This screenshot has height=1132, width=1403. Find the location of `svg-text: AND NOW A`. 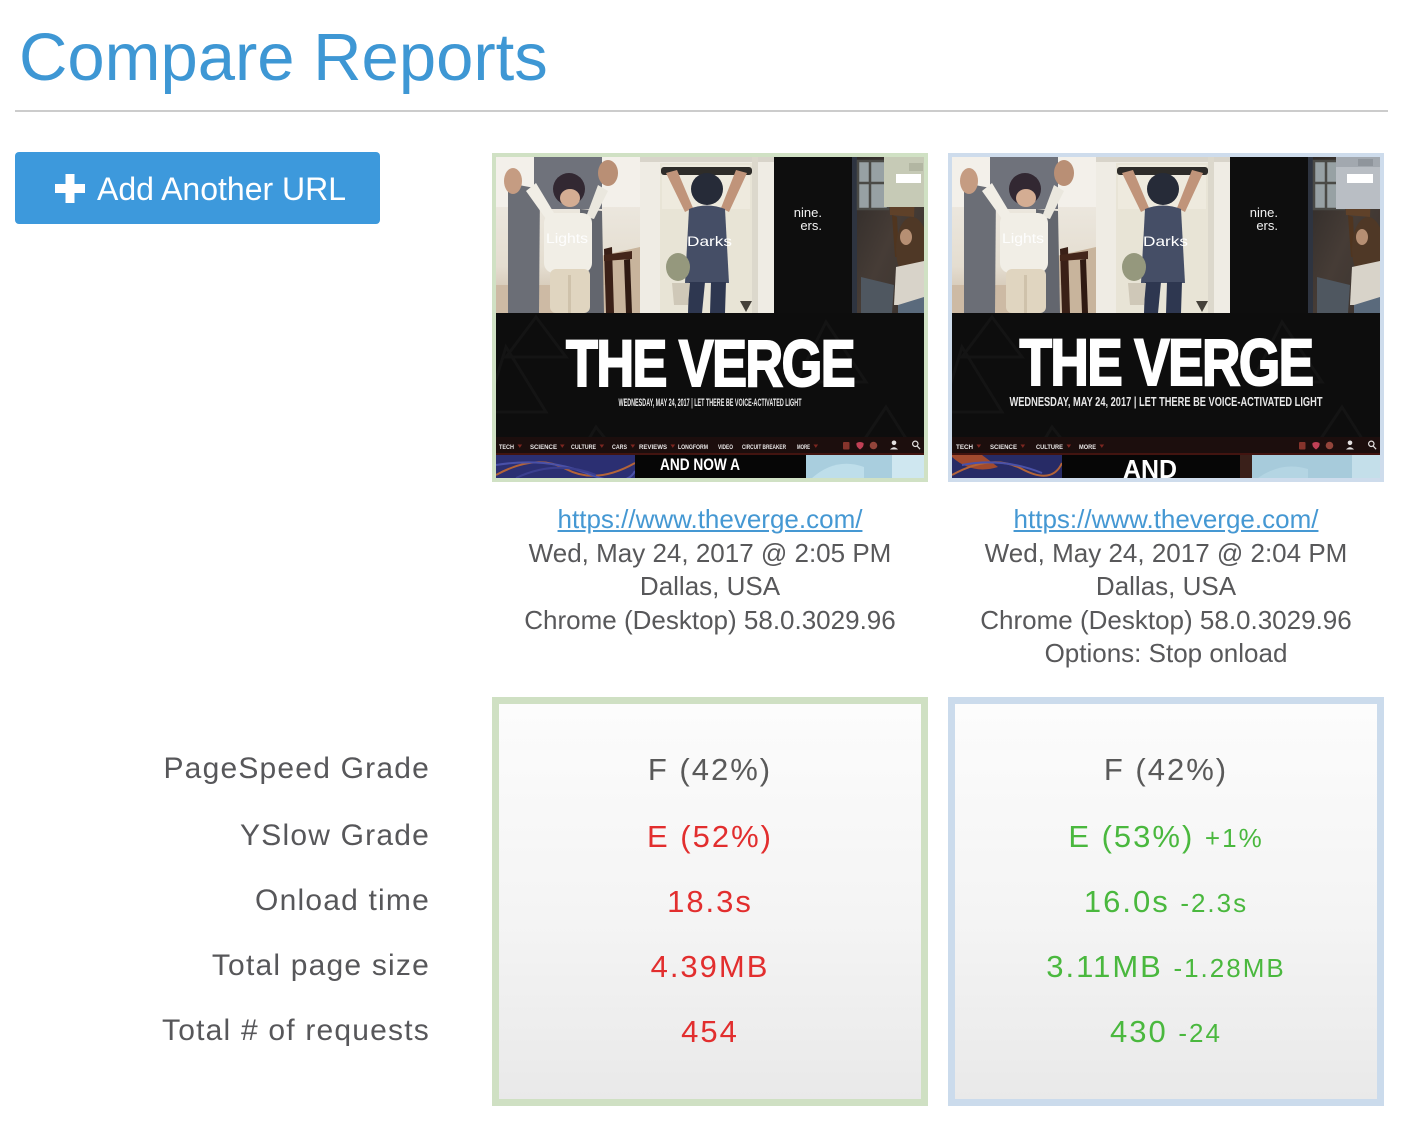

svg-text: AND NOW A is located at coordinates (700, 464).